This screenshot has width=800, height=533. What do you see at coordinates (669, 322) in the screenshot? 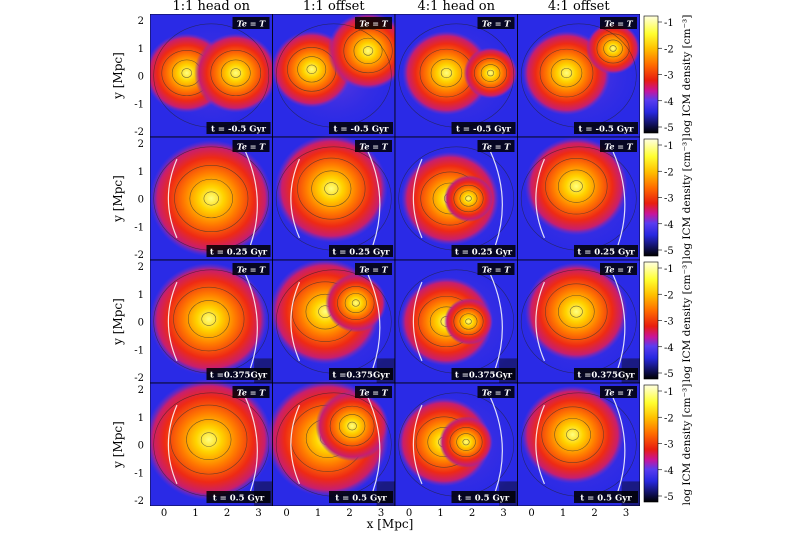
I see `colorbar-tick-label: -3` at bounding box center [669, 322].